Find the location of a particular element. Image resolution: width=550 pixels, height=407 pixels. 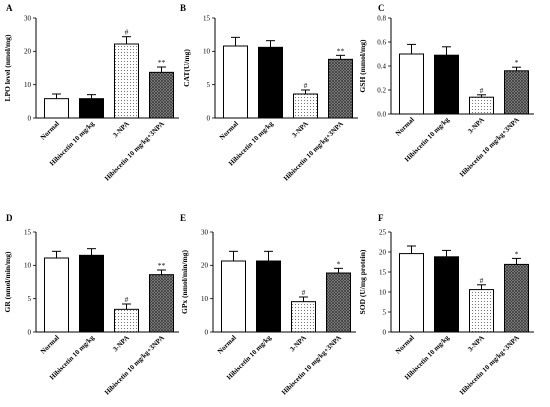

y-tick-label: 0.6 is located at coordinates (381, 42).